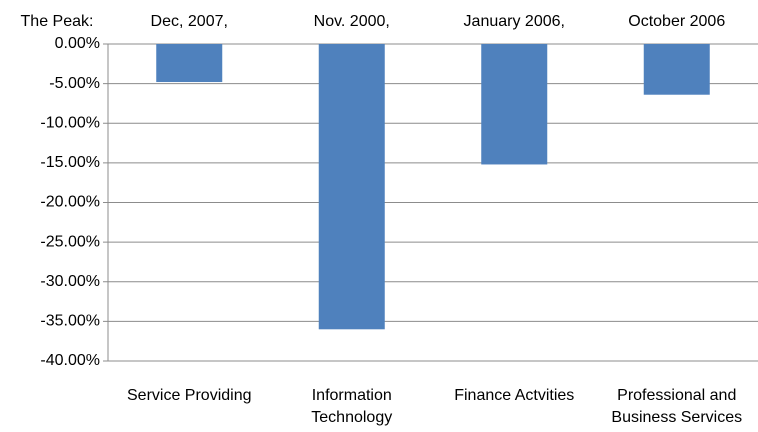 This screenshot has height=432, width=758. I want to click on y-tick-label: -35.00%, so click(70, 321).